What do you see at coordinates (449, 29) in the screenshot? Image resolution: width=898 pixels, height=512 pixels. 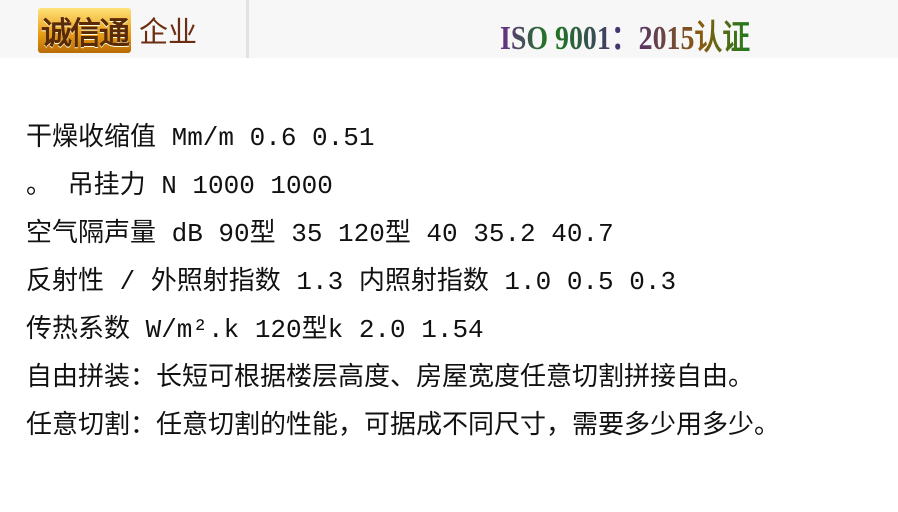 I see `header-bar: 诚信通 企业 ISO 9001：2015认证` at bounding box center [449, 29].